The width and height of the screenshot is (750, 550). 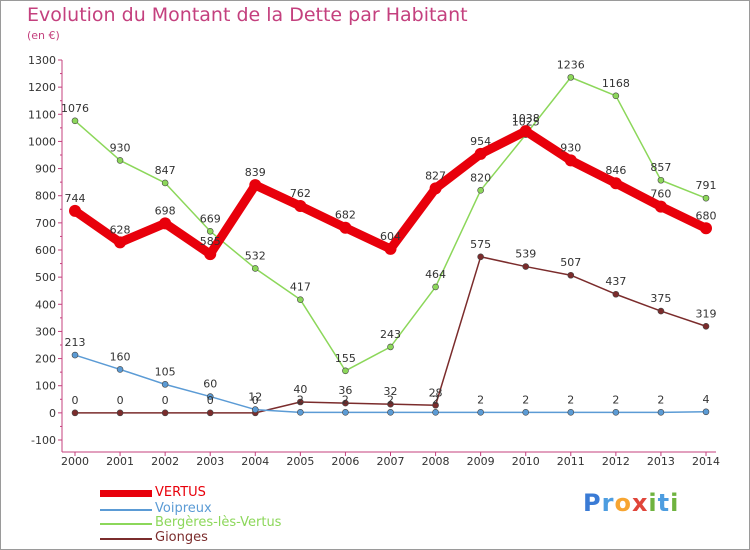 I want to click on data-label: 847, so click(x=165, y=170).